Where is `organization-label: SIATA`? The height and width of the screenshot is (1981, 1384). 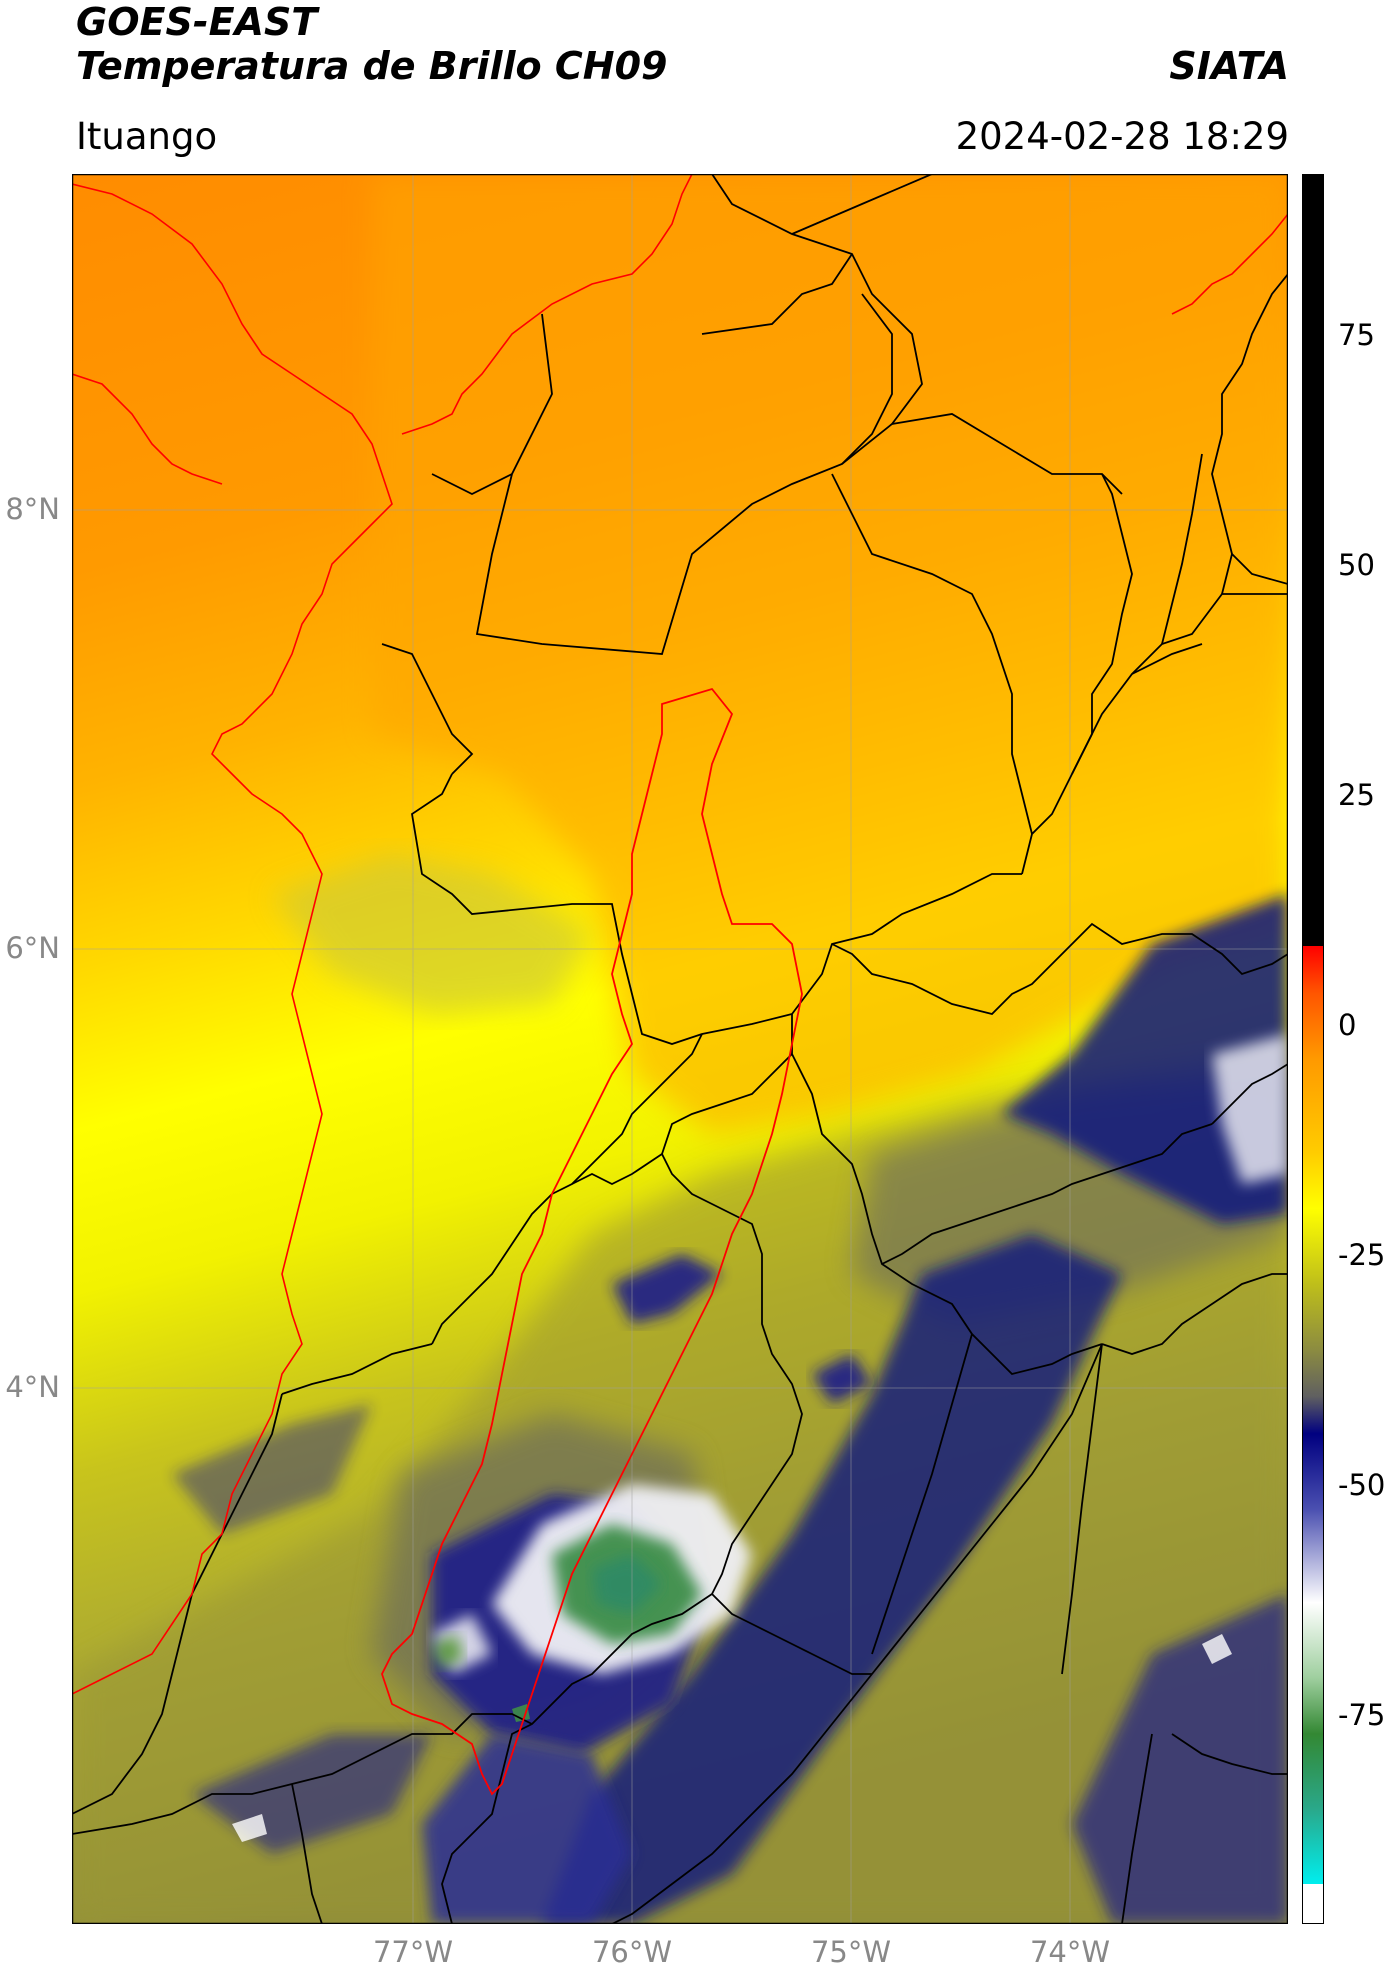
organization-label: SIATA is located at coordinates (1229, 66).